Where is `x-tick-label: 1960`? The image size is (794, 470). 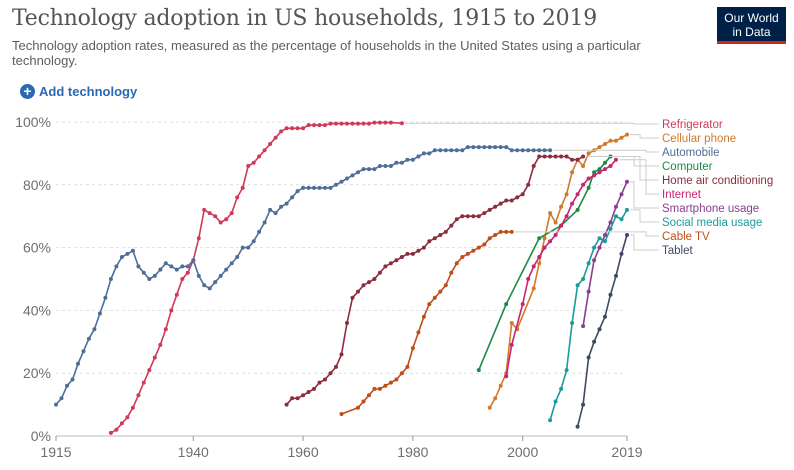
x-tick-label: 1960 is located at coordinates (302, 452).